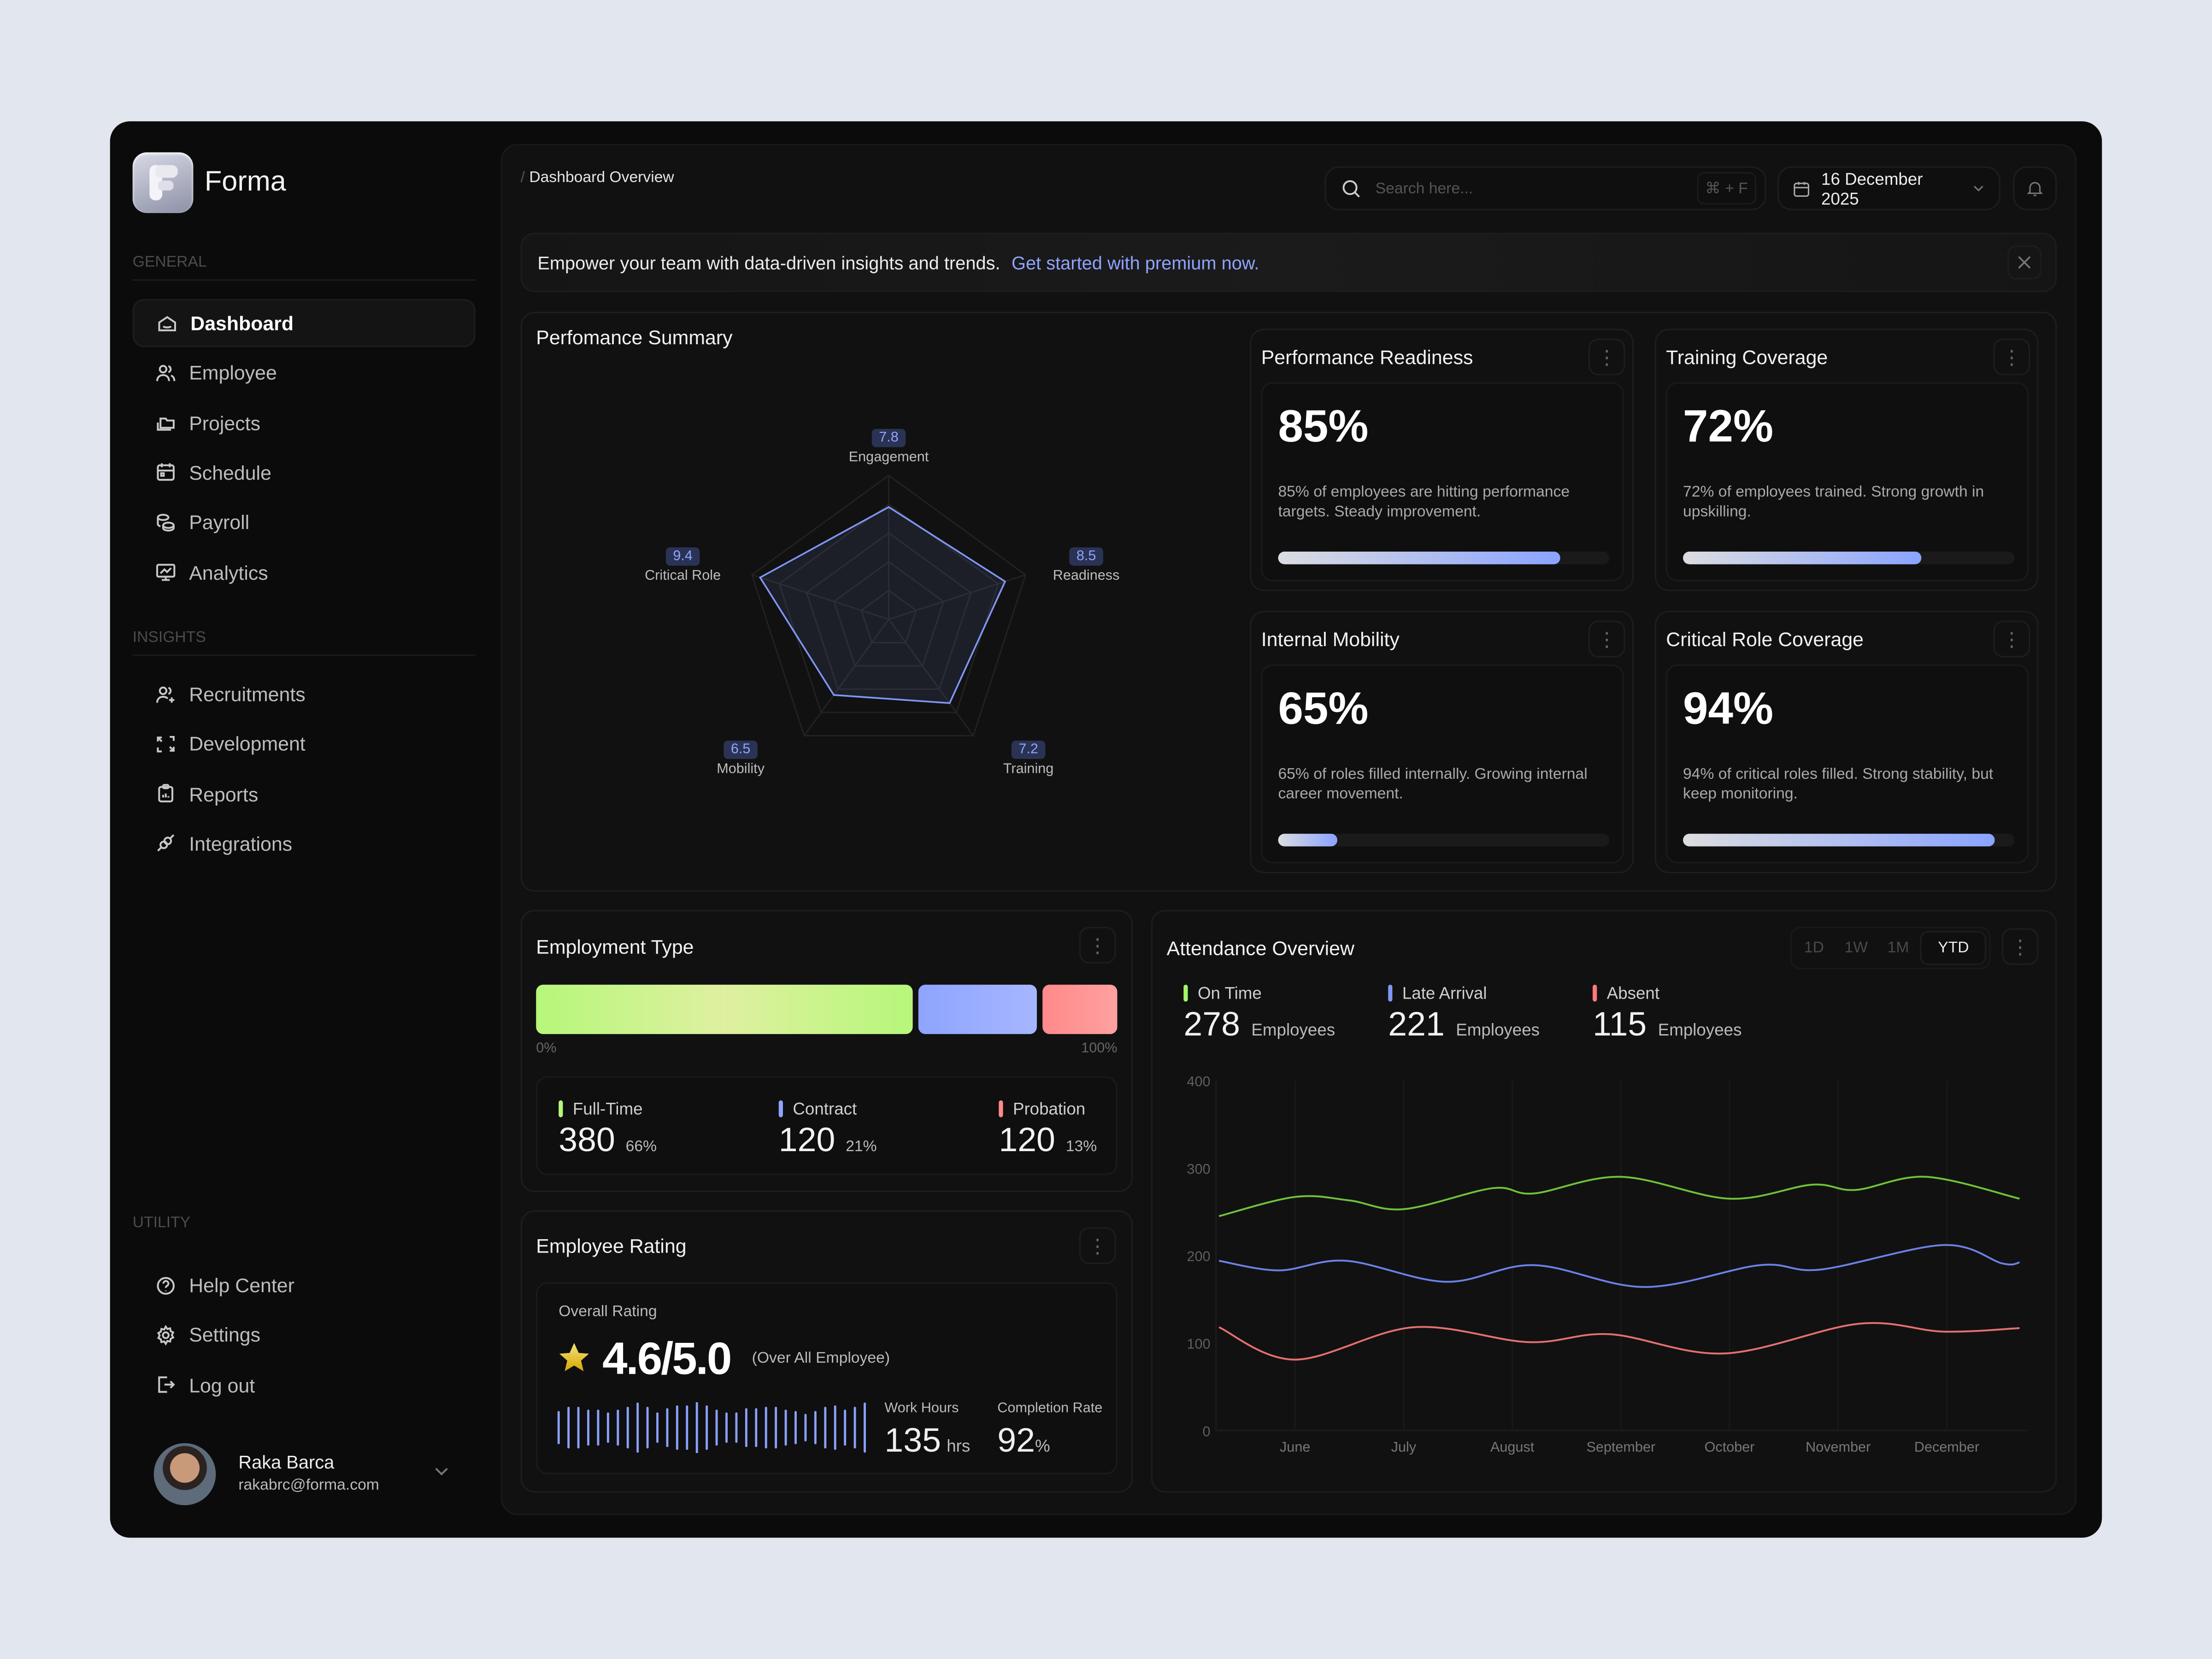 The width and height of the screenshot is (2212, 1659). Describe the element at coordinates (921, 1408) in the screenshot. I see `work-hours-label: Work Hours` at that location.